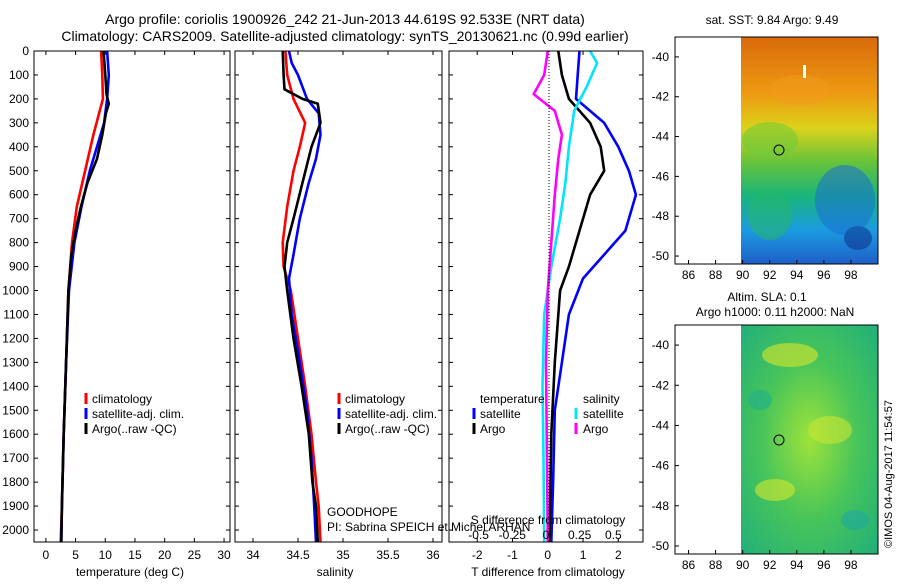 This screenshot has width=900, height=585. Describe the element at coordinates (580, 535) in the screenshot. I see `salinity-diff-tick-label: 0.25` at that location.